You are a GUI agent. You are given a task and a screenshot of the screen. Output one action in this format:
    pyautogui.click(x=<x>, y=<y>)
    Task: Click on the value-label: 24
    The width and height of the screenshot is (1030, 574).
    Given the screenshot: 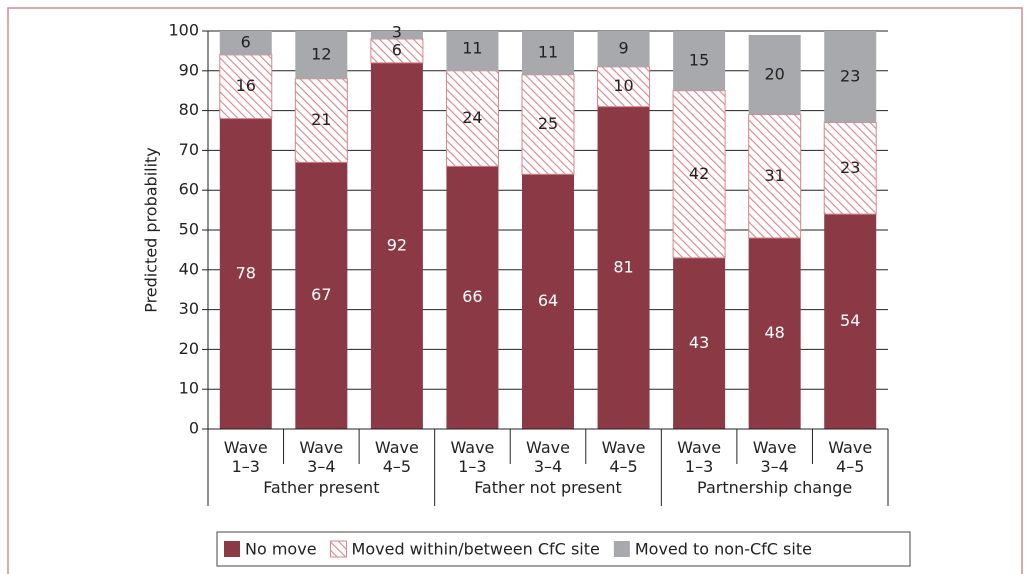 What is the action you would take?
    pyautogui.click(x=472, y=117)
    